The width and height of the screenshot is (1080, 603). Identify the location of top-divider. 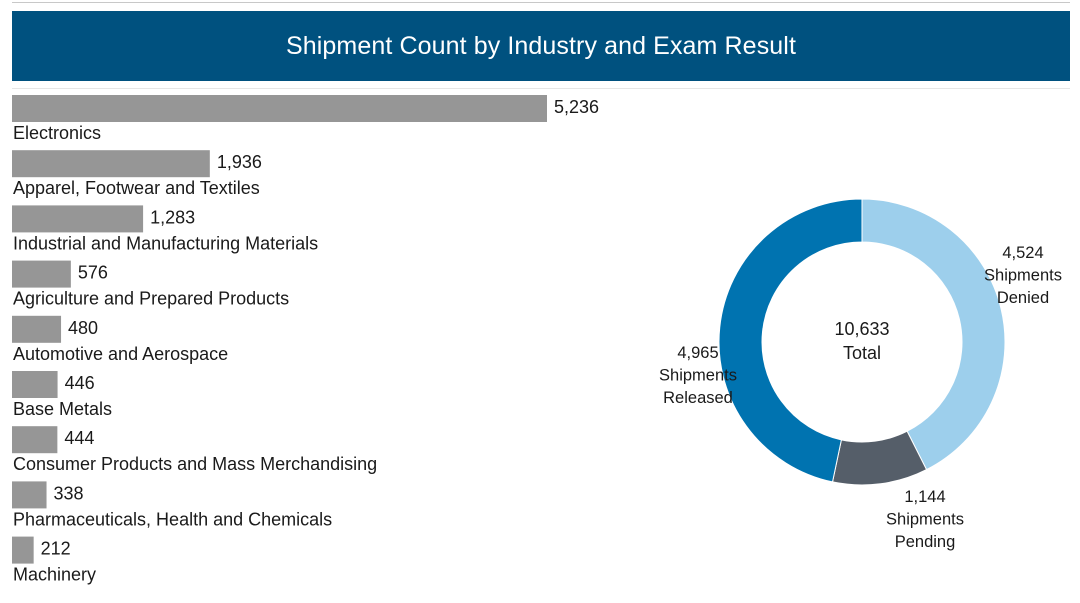
(541, 2).